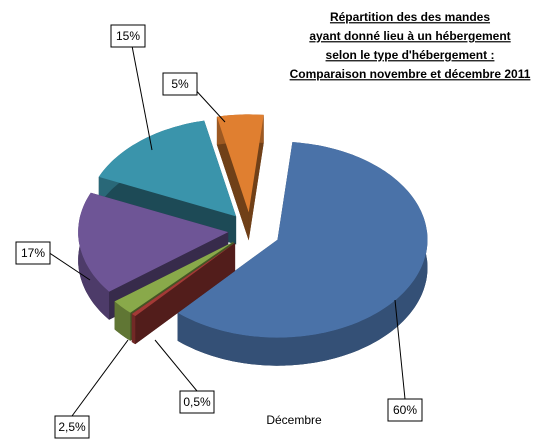 Image resolution: width=541 pixels, height=439 pixels. I want to click on data-label: 0,5%, so click(197, 402).